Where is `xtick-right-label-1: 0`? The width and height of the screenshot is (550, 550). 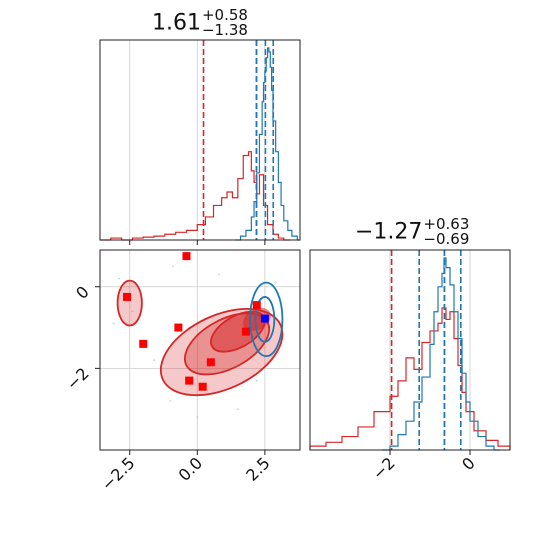
xtick-right-label-1: 0 is located at coordinates (468, 463).